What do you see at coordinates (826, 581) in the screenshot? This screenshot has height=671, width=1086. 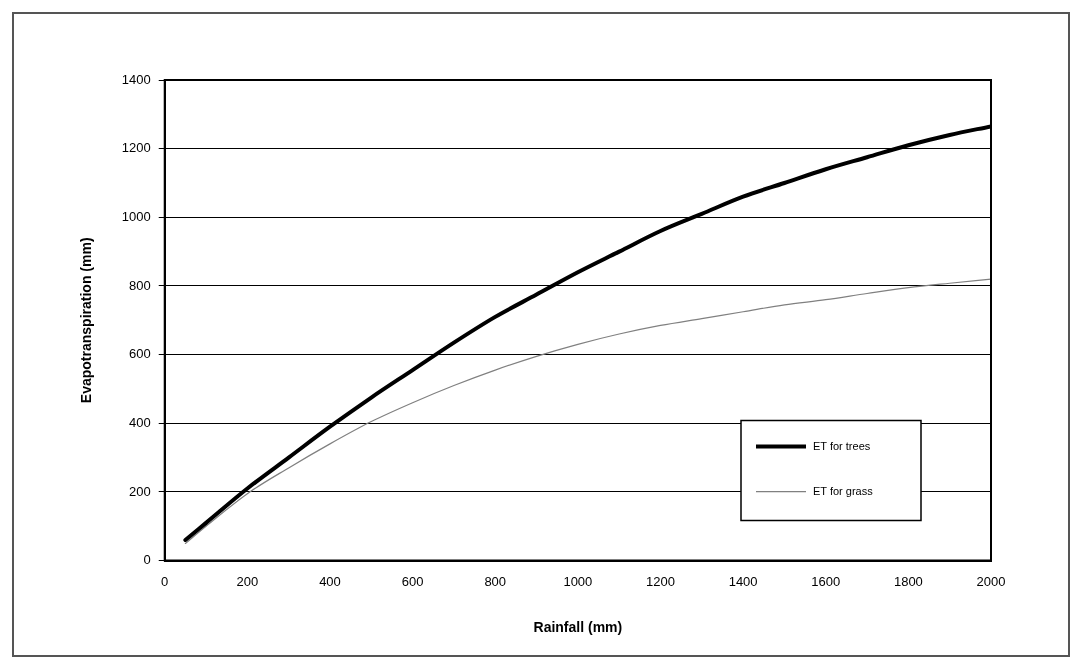 I see `x-tick-label: 1600` at bounding box center [826, 581].